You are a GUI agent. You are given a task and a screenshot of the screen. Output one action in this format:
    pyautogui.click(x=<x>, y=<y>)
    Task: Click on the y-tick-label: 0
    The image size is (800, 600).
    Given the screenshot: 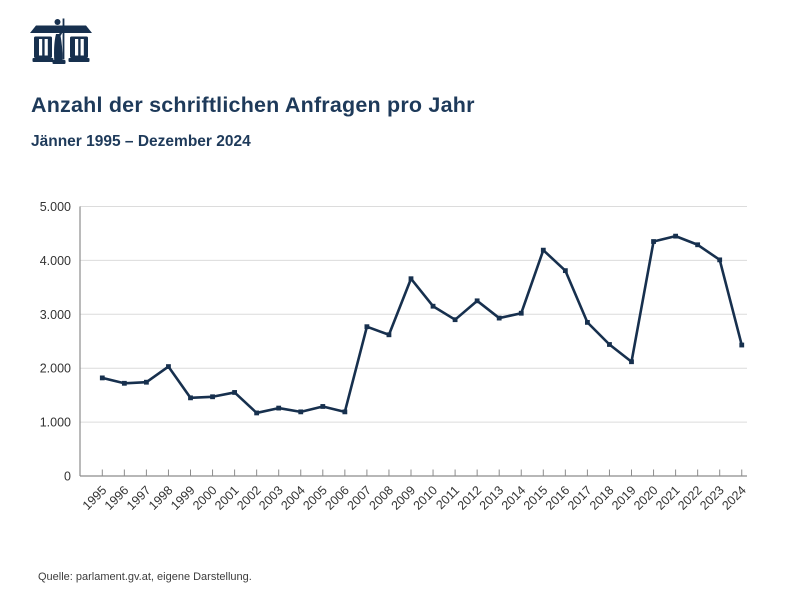 What is the action you would take?
    pyautogui.click(x=67, y=477)
    